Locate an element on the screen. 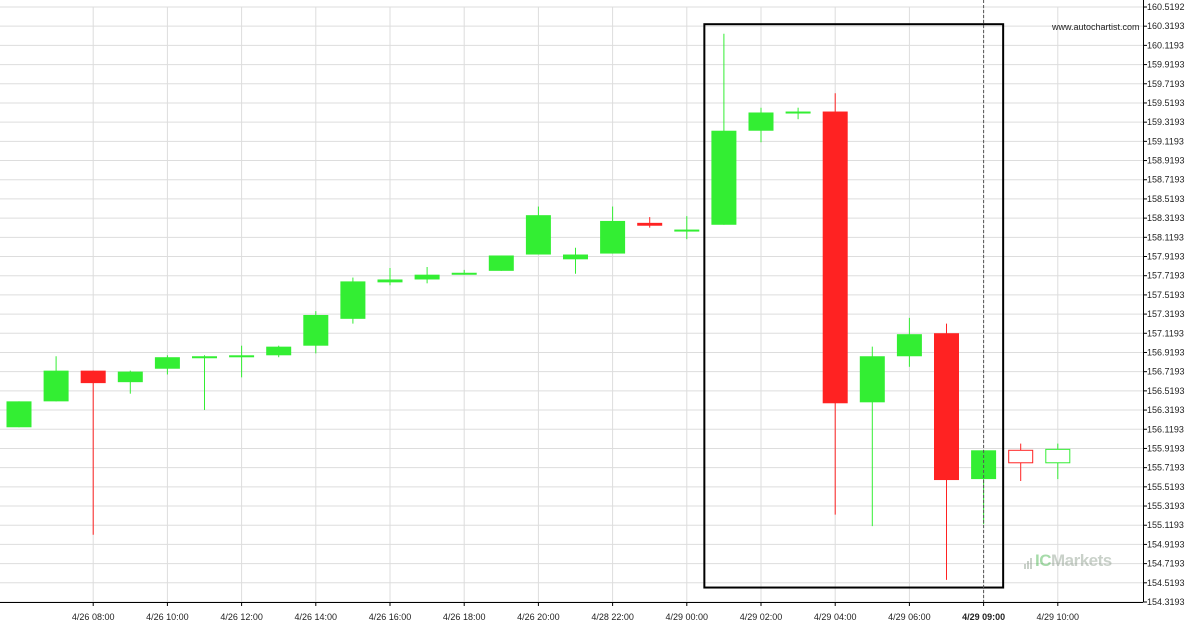 Image resolution: width=1200 pixels, height=630 pixels. y-tick-label: 160.3193 is located at coordinates (1166, 26).